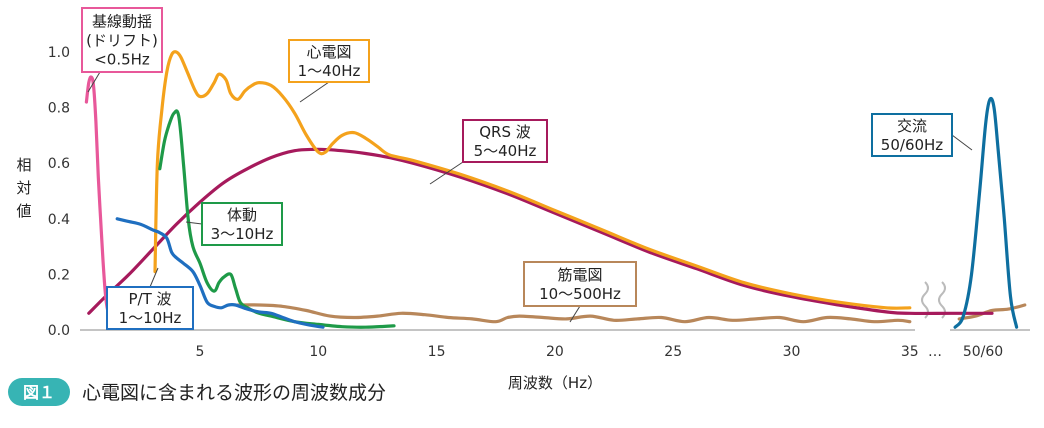 This screenshot has height=428, width=1044. I want to click on label-text-motion: 3〜10Hz, so click(242, 234).